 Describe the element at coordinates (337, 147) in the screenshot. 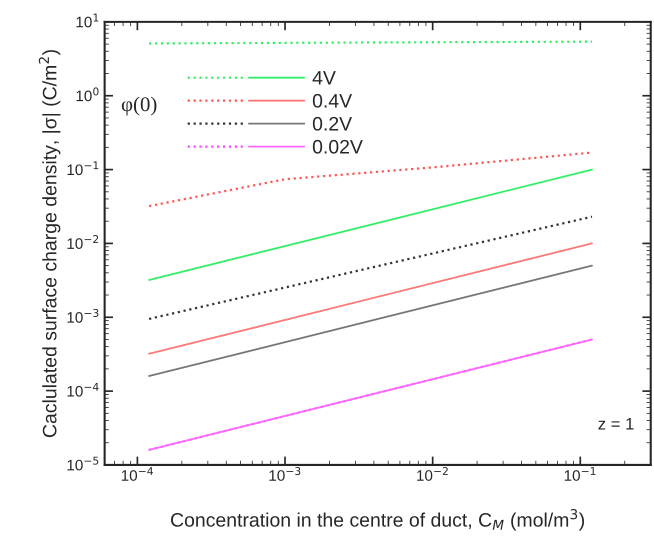

I see `legend-label: 0.02V` at that location.